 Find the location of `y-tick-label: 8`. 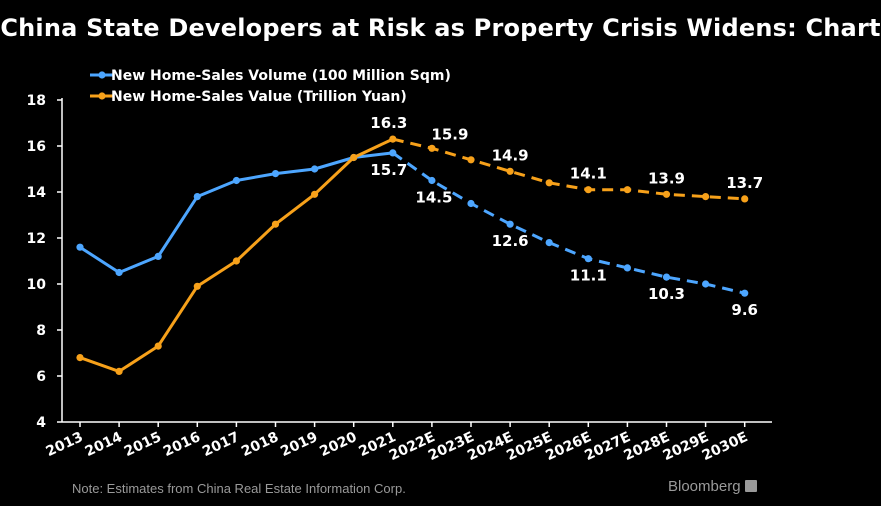

y-tick-label: 8 is located at coordinates (41, 331).